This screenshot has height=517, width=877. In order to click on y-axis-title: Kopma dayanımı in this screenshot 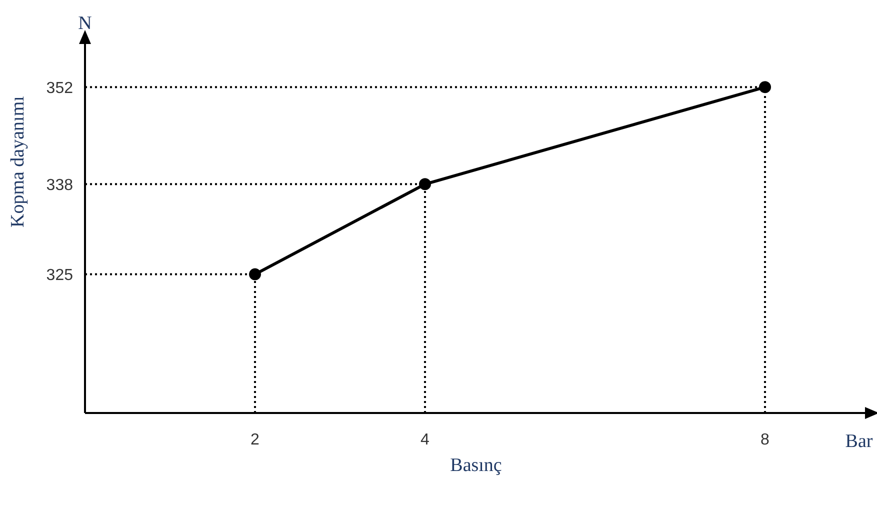, I will do `click(18, 162)`.